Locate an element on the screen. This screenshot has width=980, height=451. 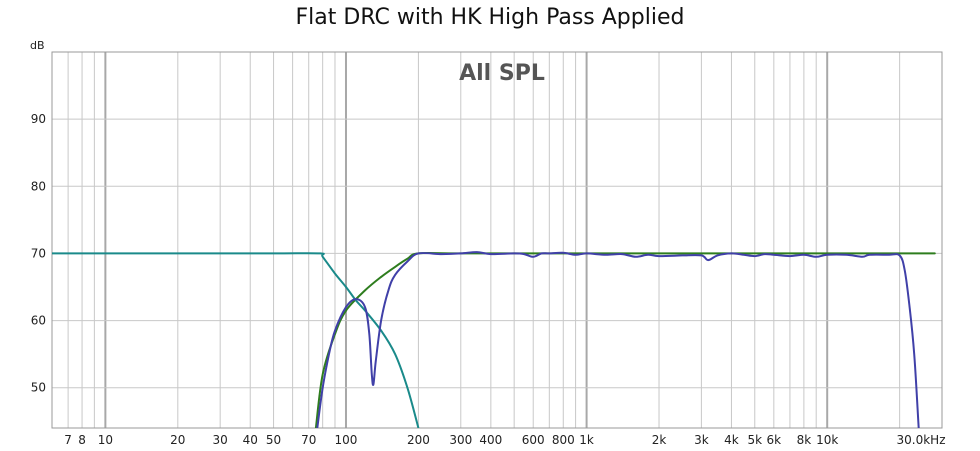
y-tick-label: 70 is located at coordinates (38, 253).